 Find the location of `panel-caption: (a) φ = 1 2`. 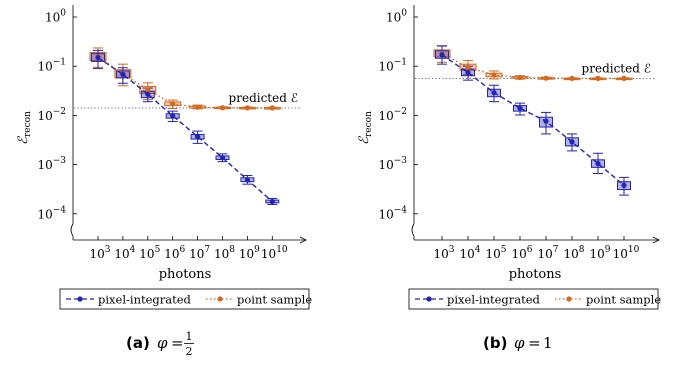

panel-caption: (a) φ = 1 2 is located at coordinates (160, 344).